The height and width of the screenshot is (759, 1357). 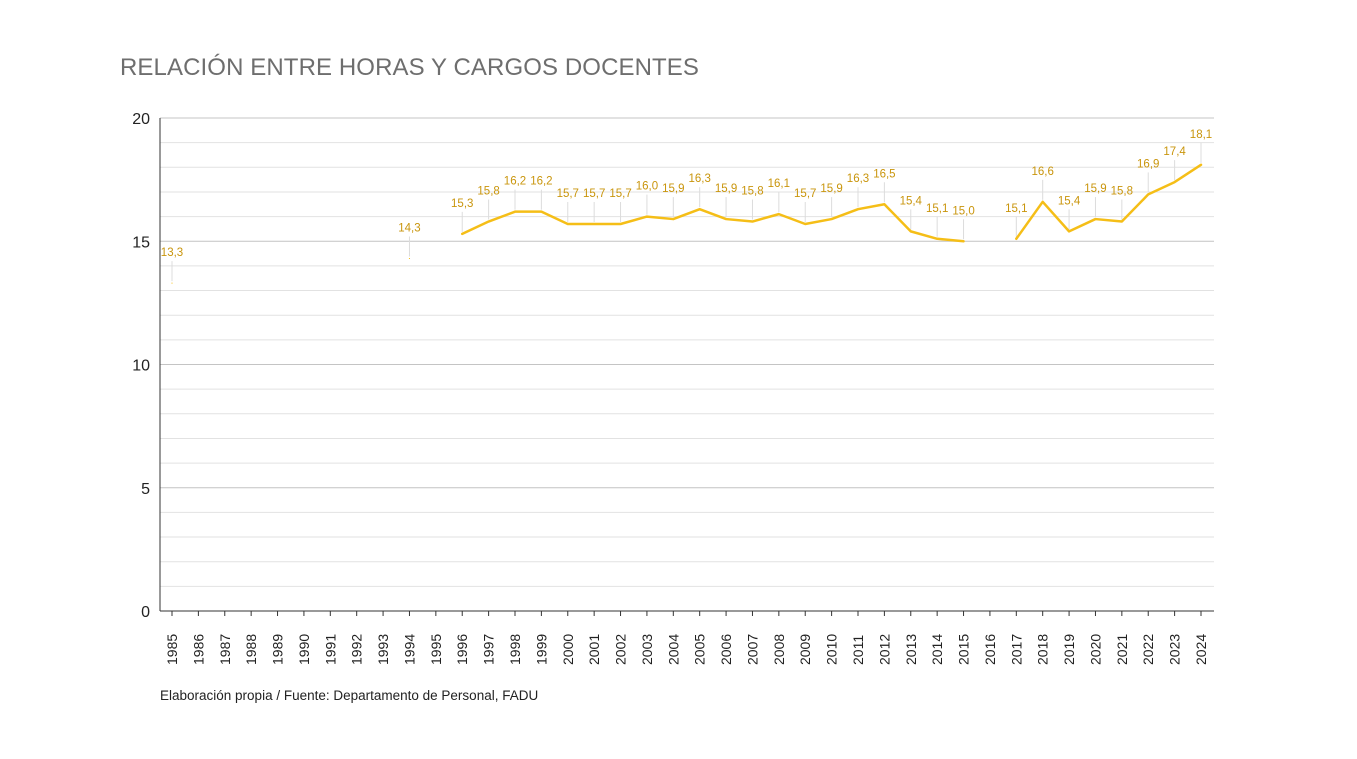 I want to click on x-tick-label: 2012, so click(x=884, y=649).